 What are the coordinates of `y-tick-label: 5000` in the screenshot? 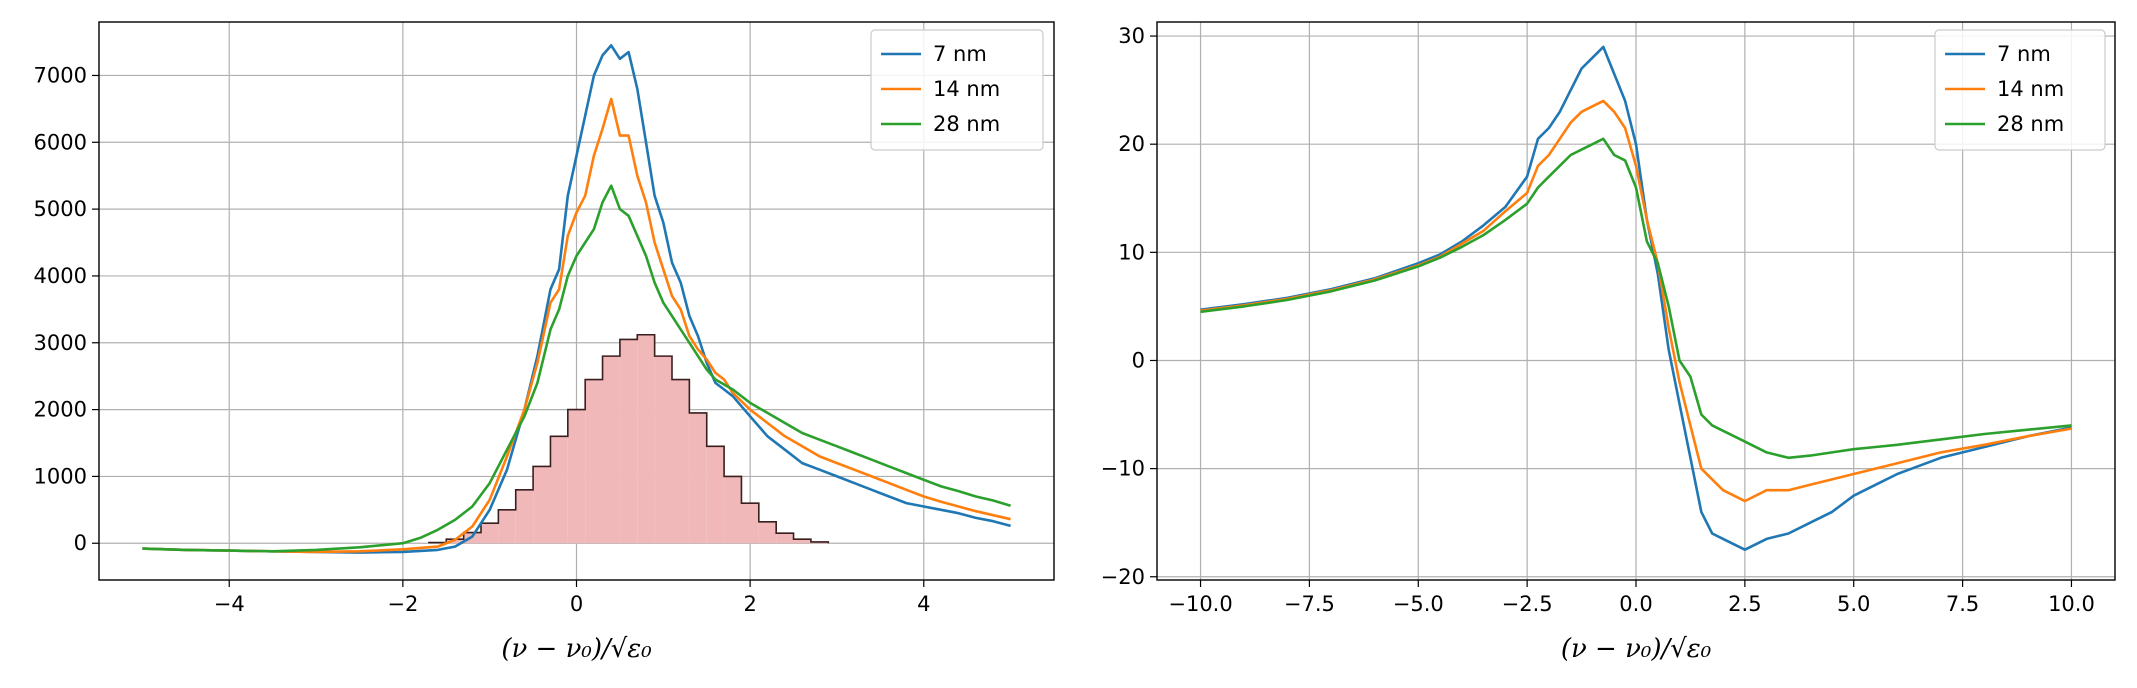 It's located at (60, 209).